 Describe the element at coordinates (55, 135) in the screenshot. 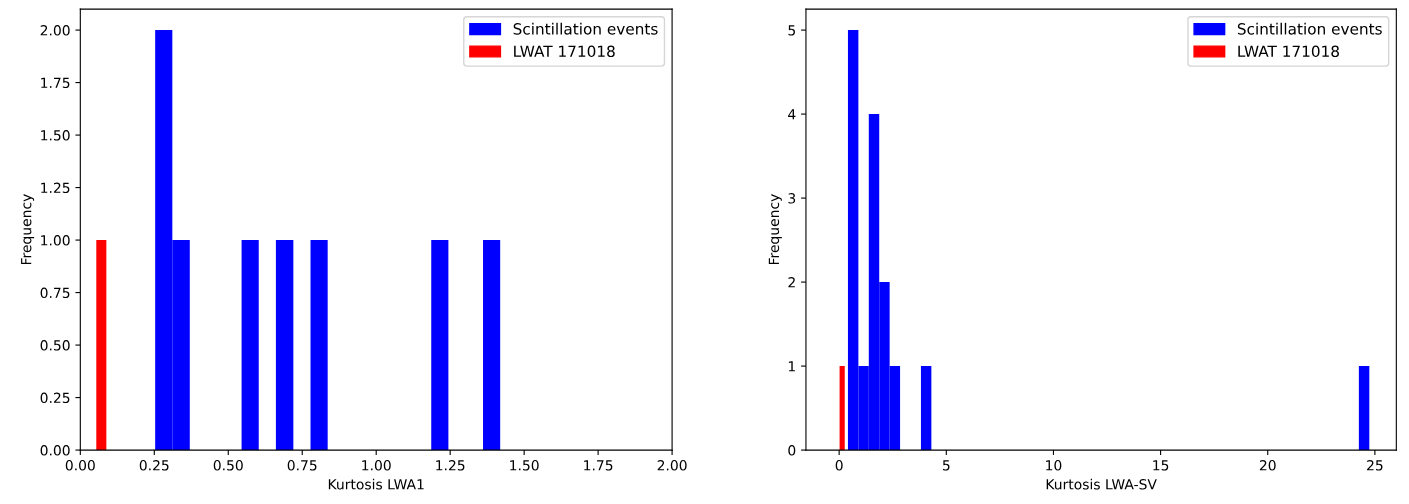

I see `y-tick-label: 1.50` at that location.